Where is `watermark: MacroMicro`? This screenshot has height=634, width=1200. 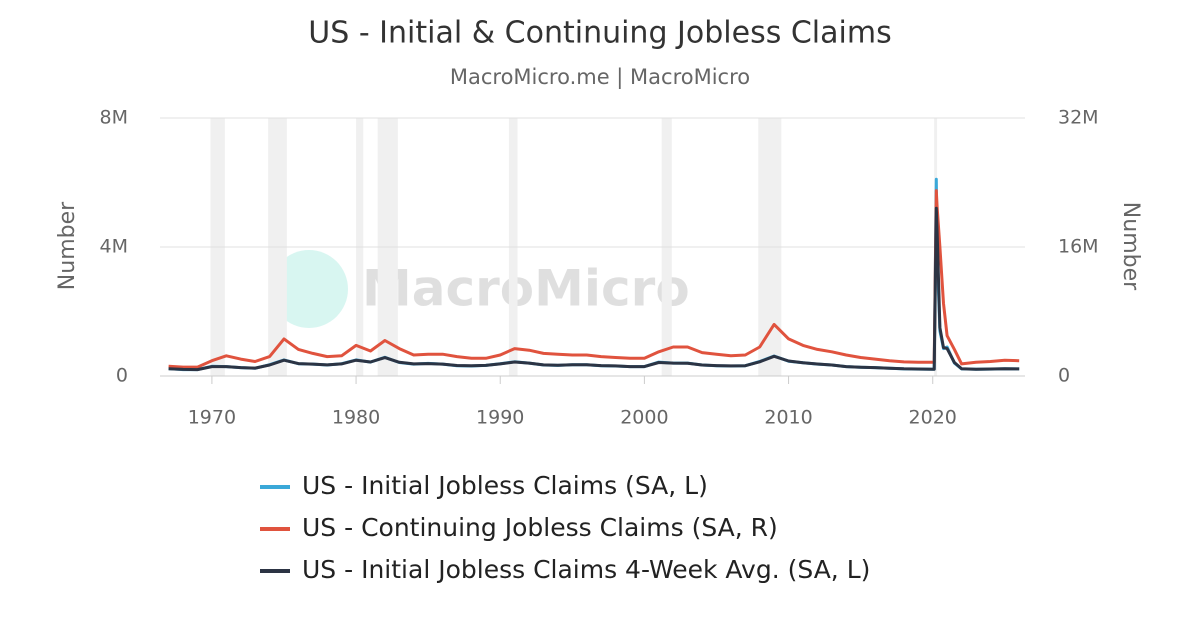
watermark: MacroMicro is located at coordinates (526, 289).